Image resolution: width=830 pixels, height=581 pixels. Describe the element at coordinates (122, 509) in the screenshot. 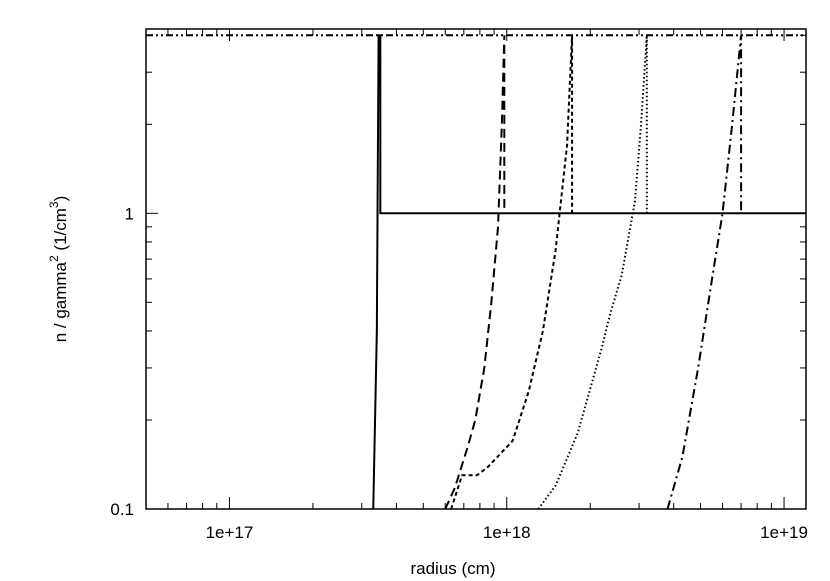

I see `y-tick-label: 0.1` at that location.